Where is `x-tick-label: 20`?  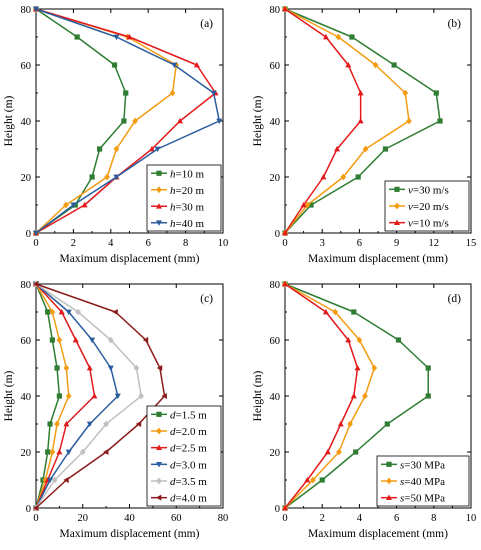 x-tick-label: 20 is located at coordinates (83, 518).